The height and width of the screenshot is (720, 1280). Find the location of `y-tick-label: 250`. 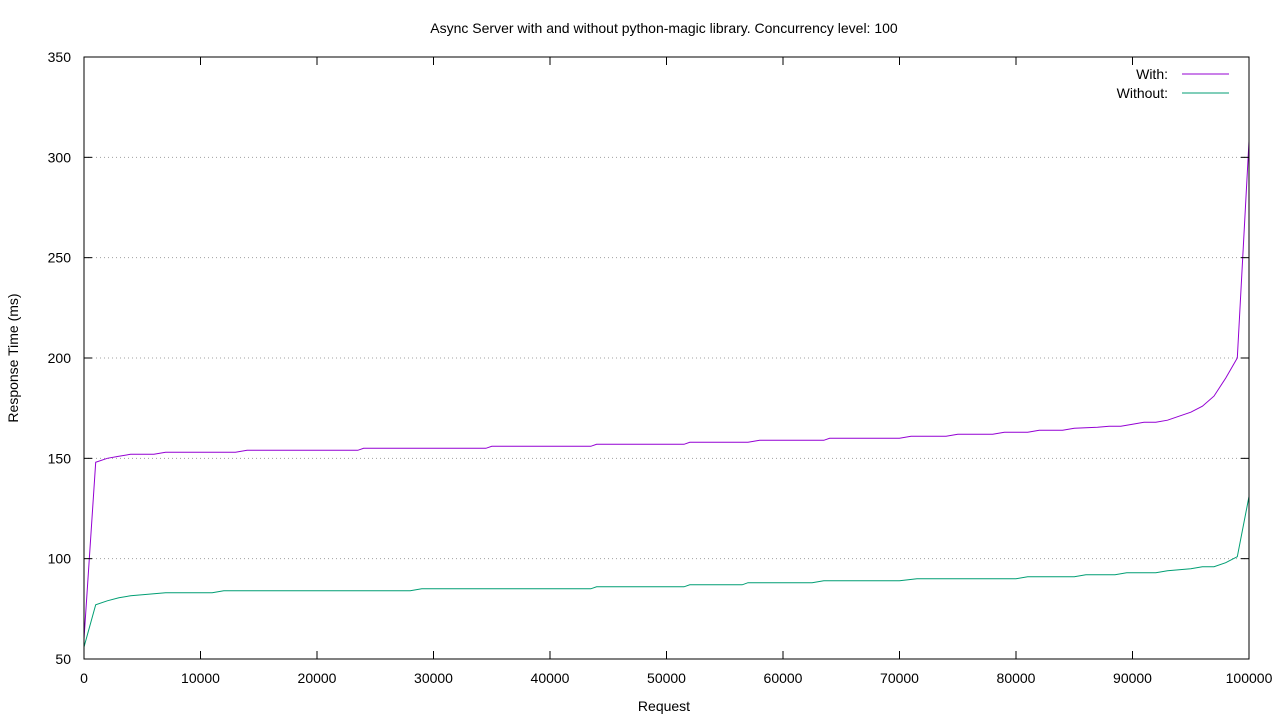

y-tick-label: 250 is located at coordinates (60, 258).